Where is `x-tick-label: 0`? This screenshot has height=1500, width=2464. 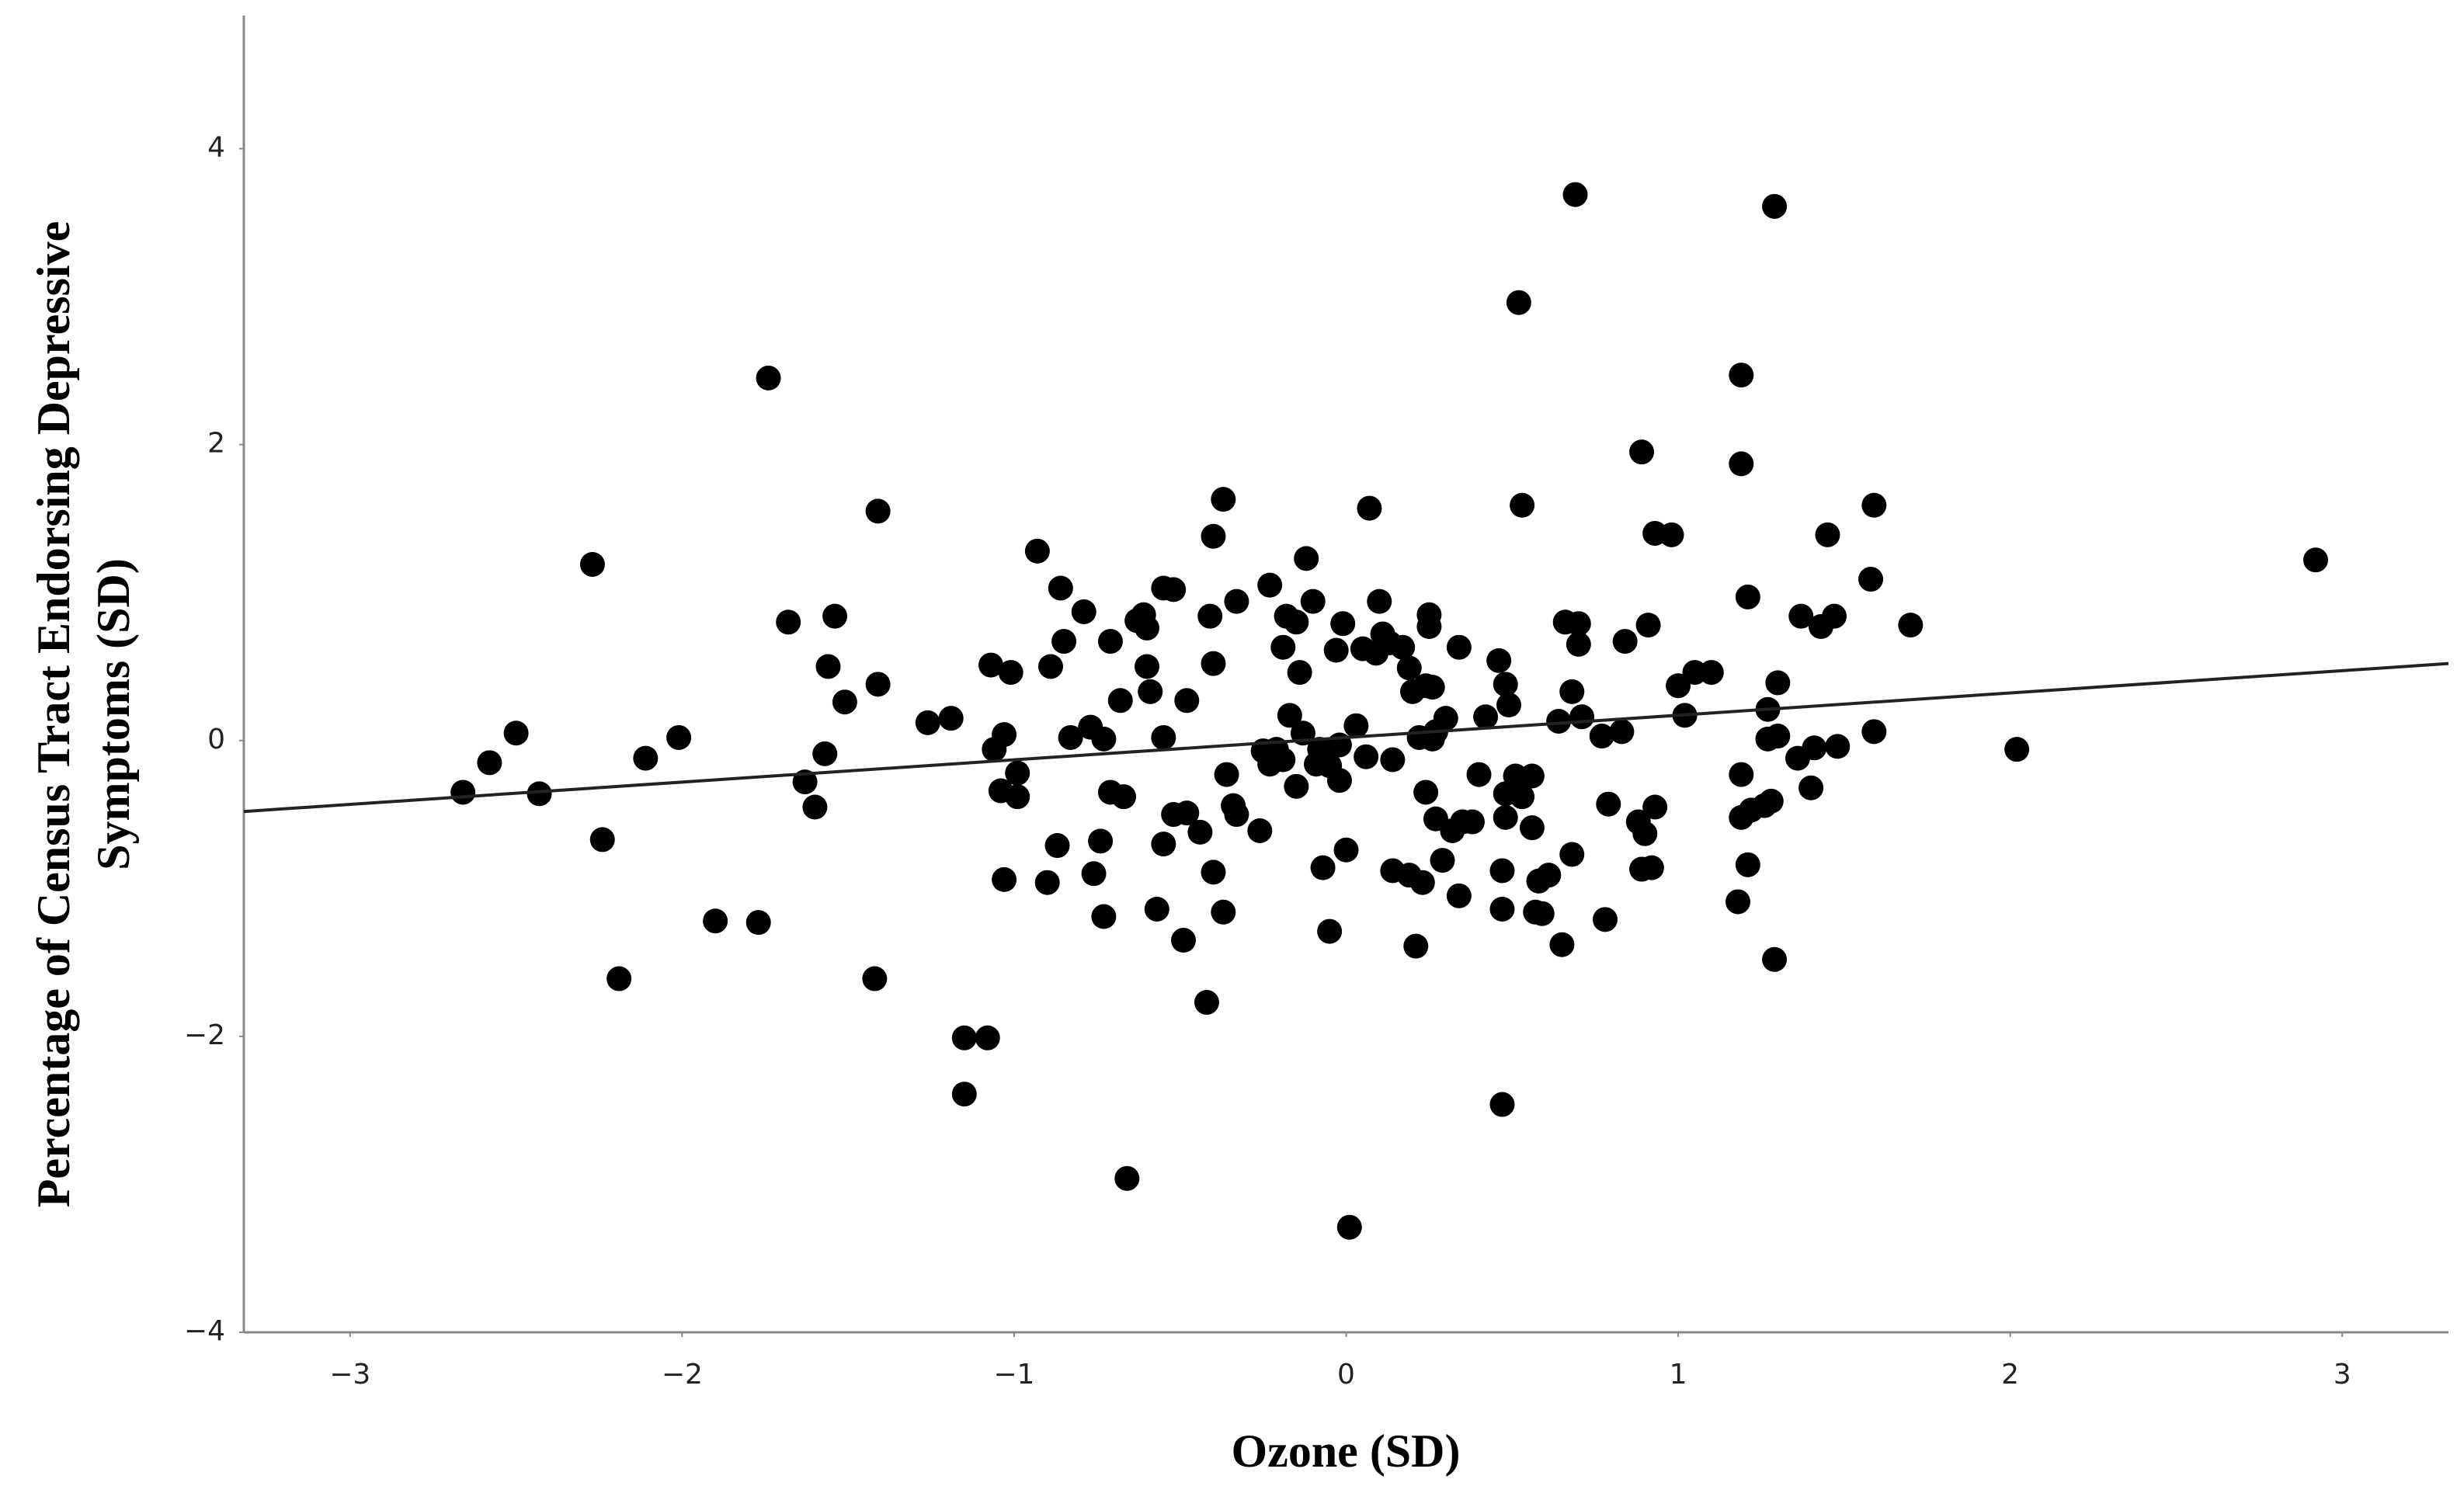 x-tick-label: 0 is located at coordinates (1346, 1375).